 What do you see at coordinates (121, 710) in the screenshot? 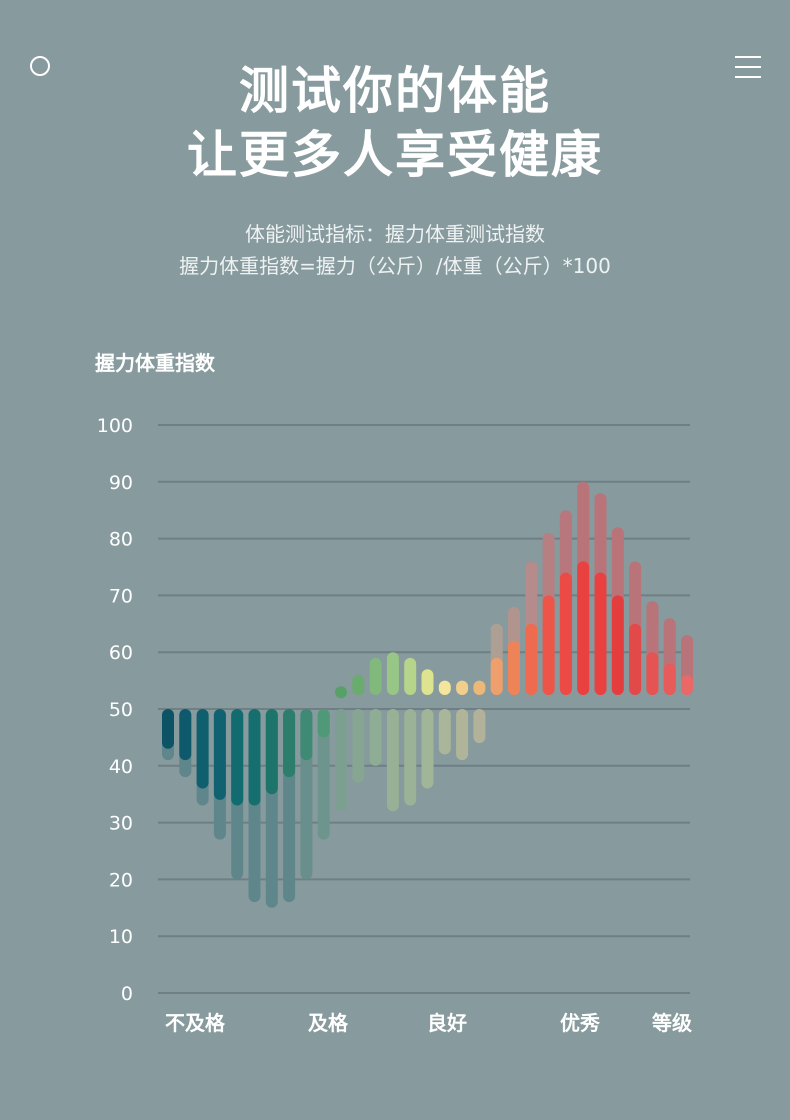
I see `y-tick-label: 50` at bounding box center [121, 710].